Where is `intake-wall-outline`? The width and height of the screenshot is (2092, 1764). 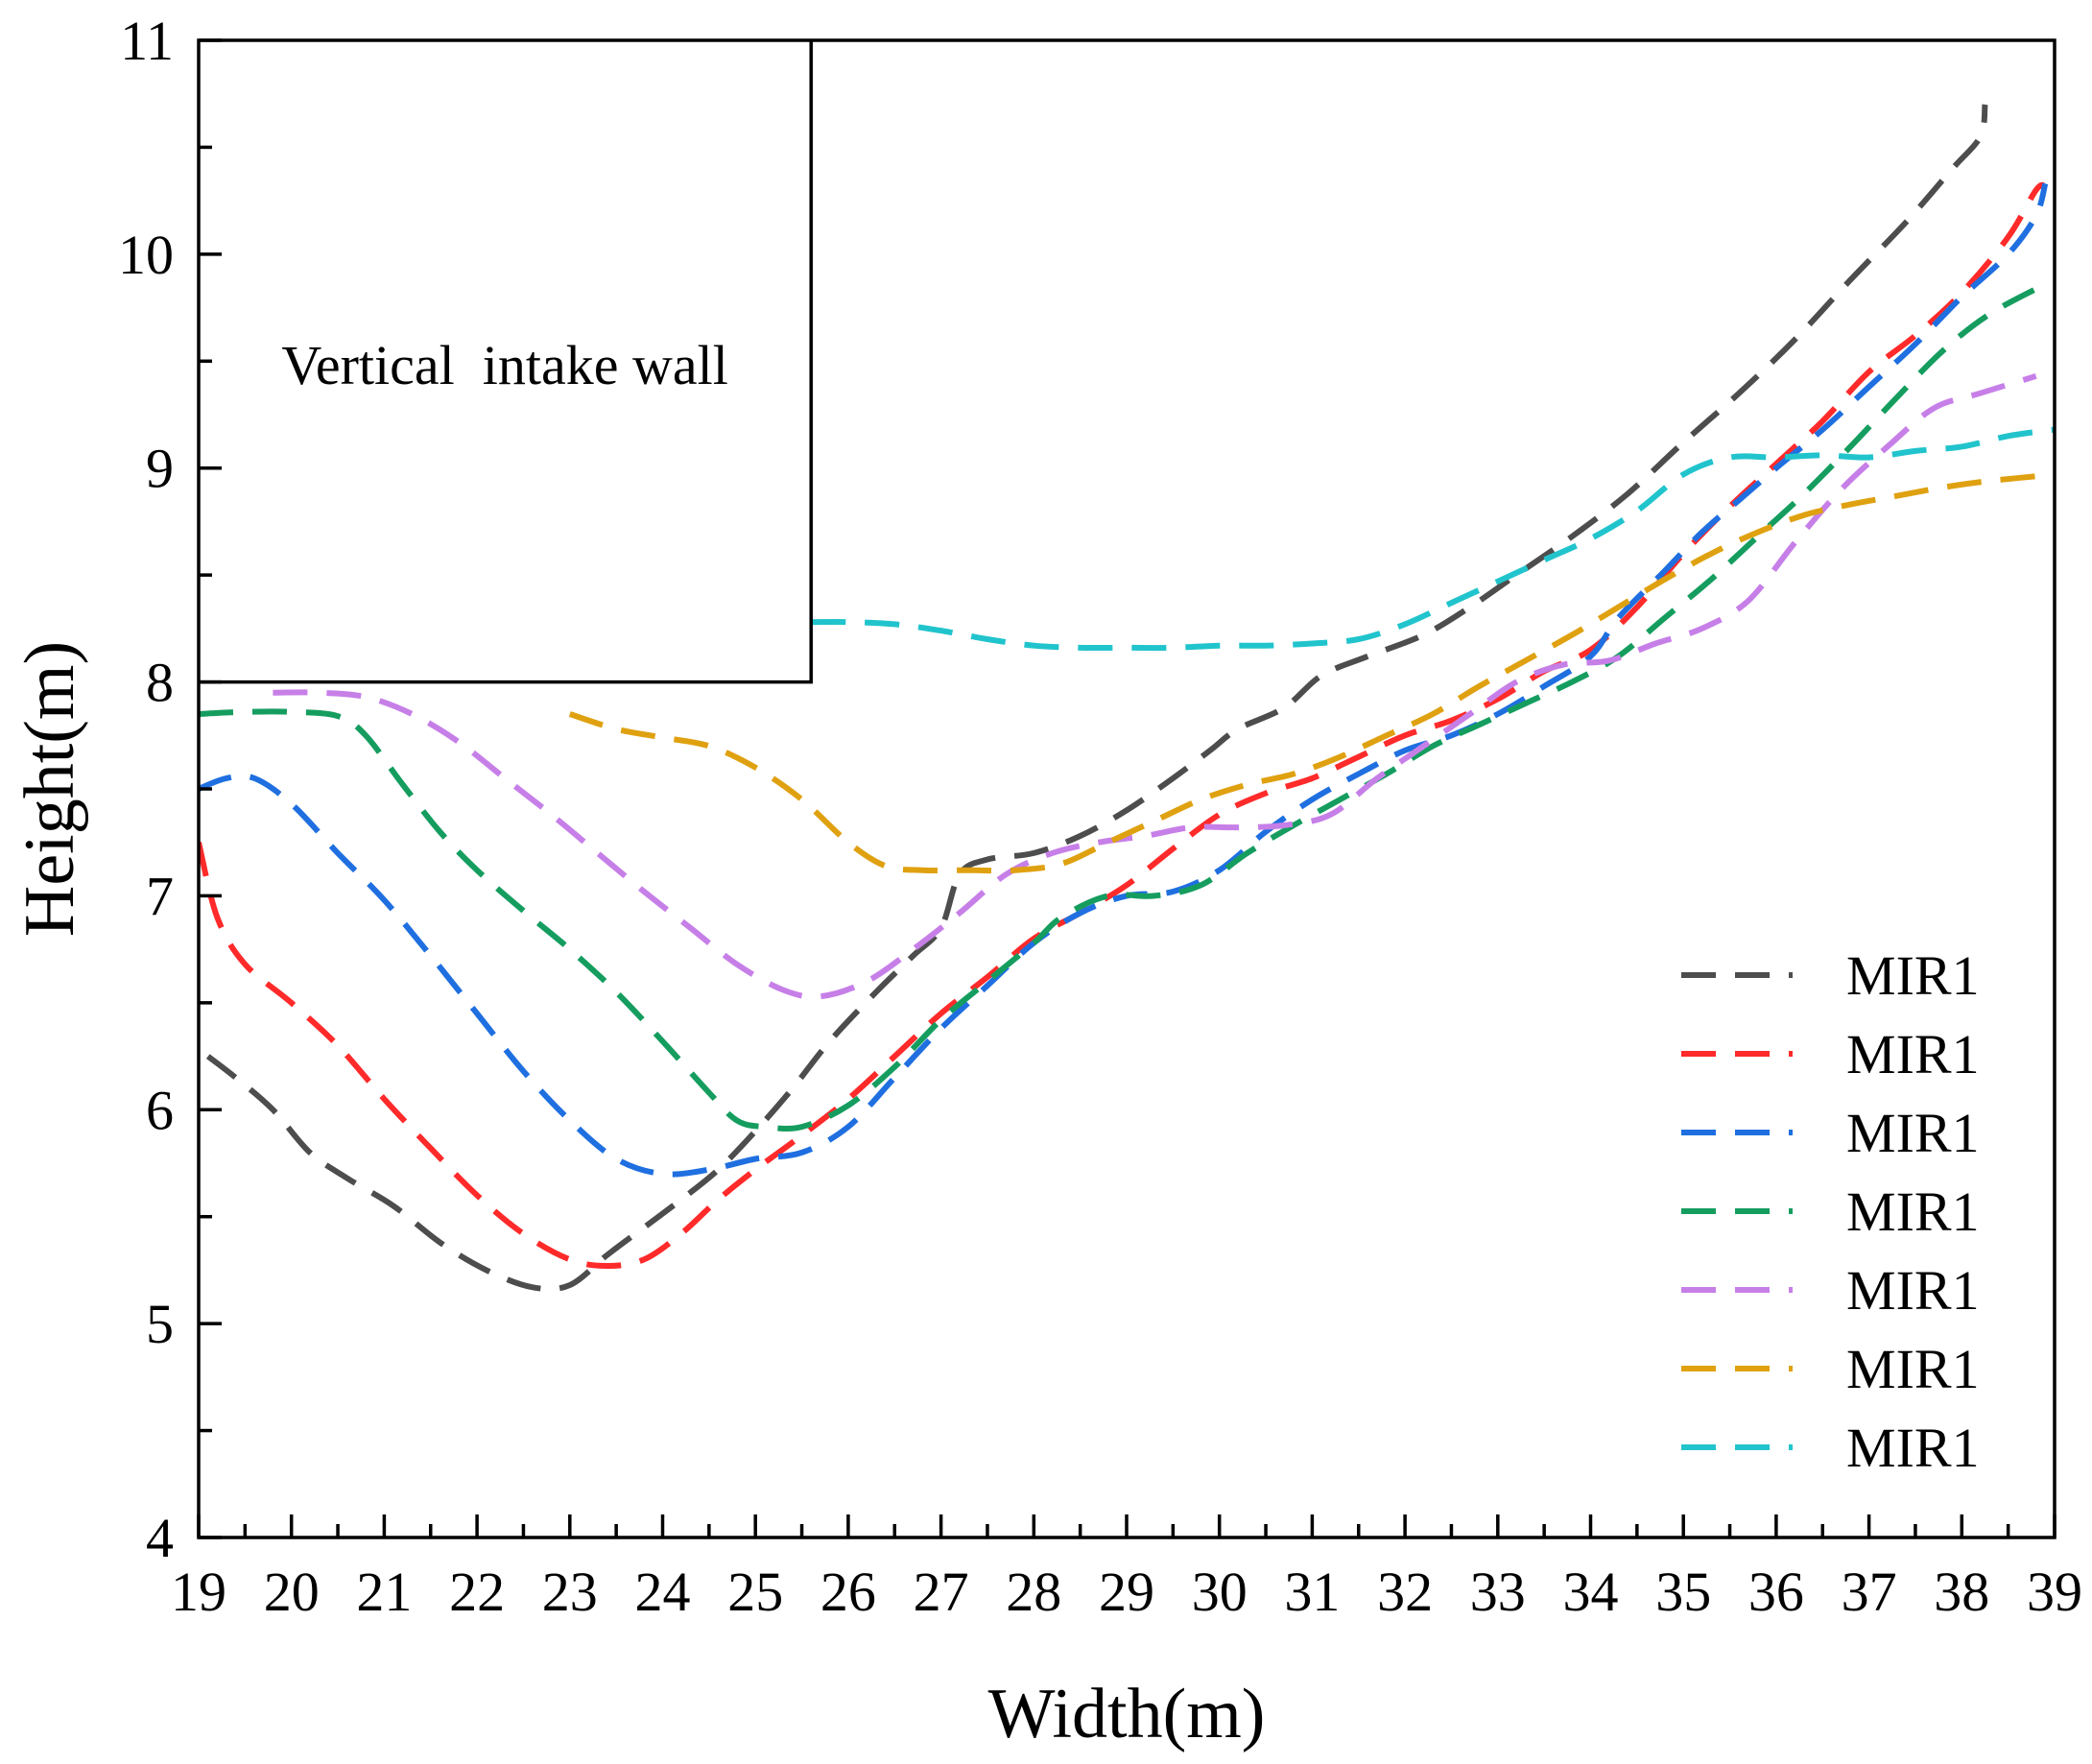
intake-wall-outline is located at coordinates (506, 362).